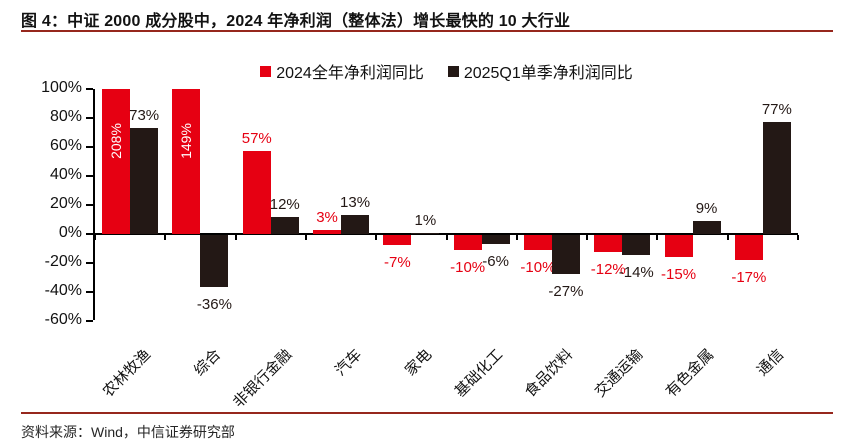  What do you see at coordinates (427, 413) in the screenshot?
I see `footer-divider` at bounding box center [427, 413].